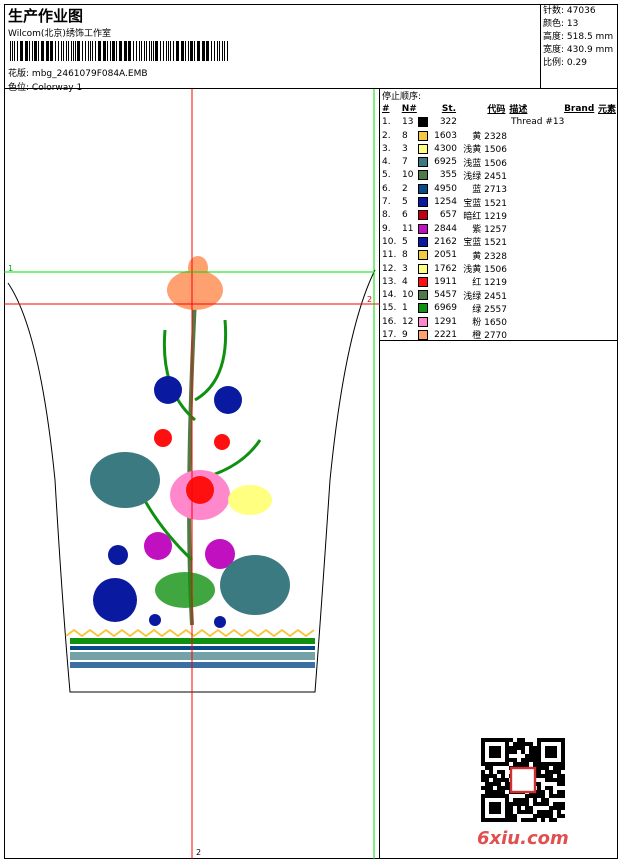  What do you see at coordinates (473, 122) in the screenshot?
I see `stop-row: 1. 13 322 Thread #13` at bounding box center [473, 122].